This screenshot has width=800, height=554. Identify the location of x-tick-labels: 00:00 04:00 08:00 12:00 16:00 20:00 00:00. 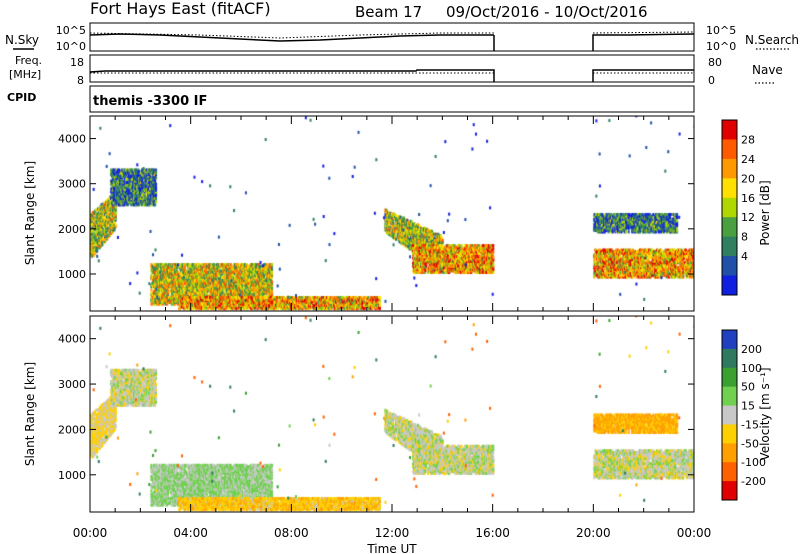
(392, 533).